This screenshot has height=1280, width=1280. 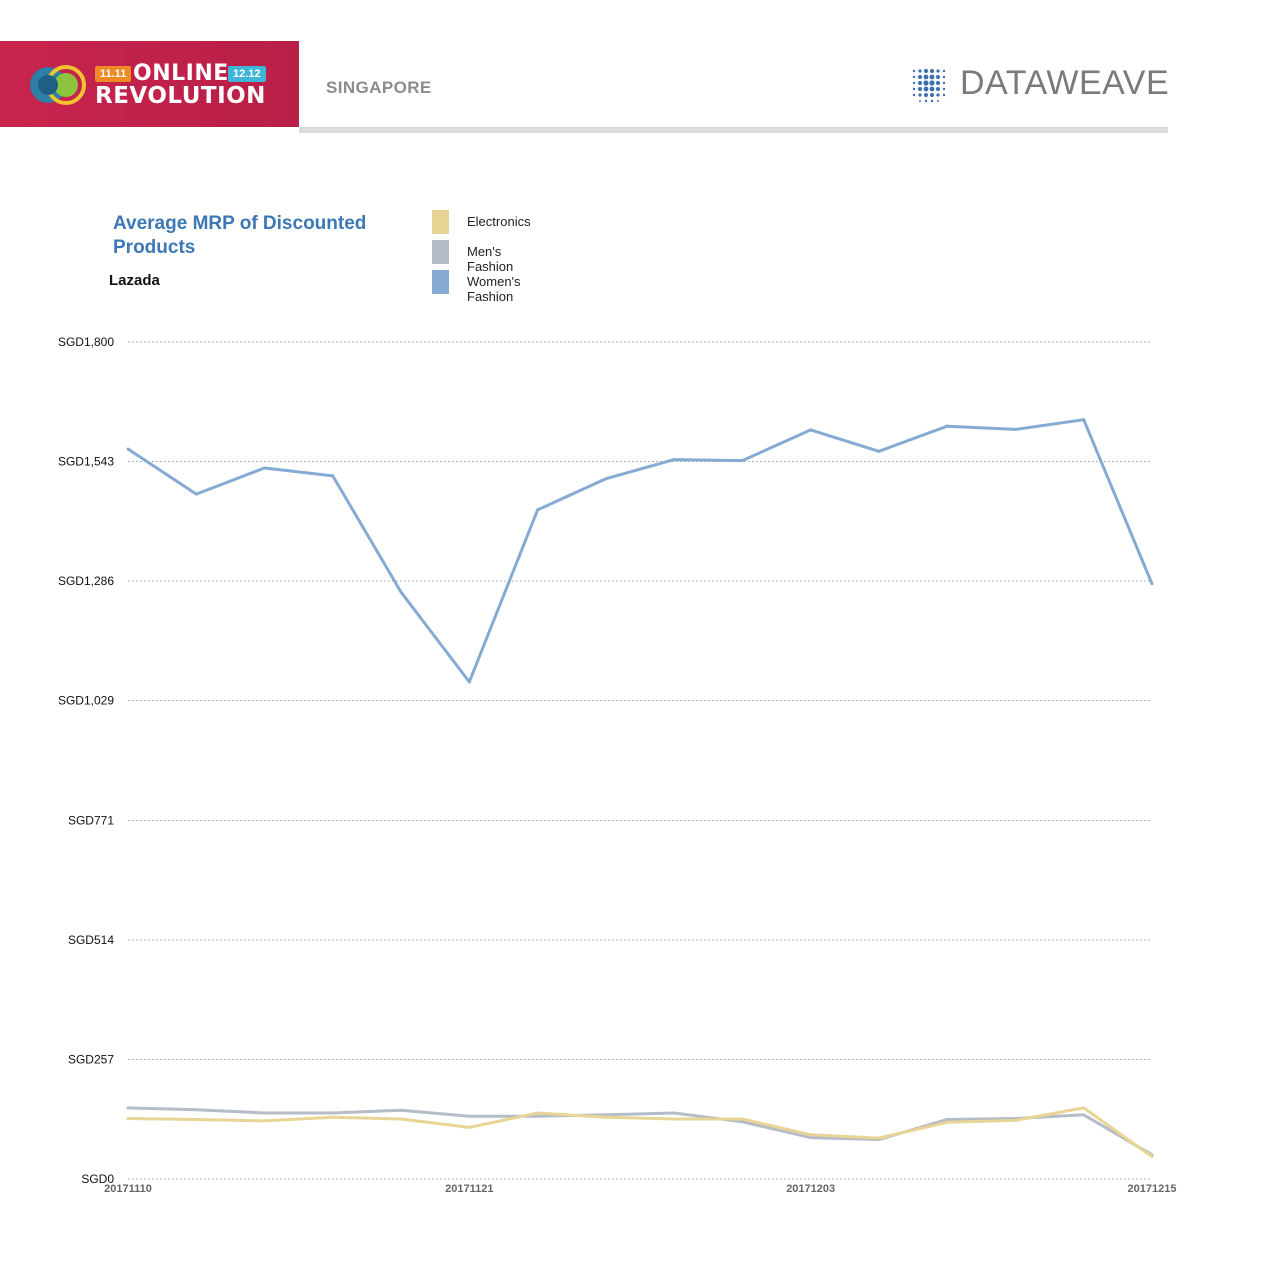 What do you see at coordinates (181, 73) in the screenshot?
I see `banner-word-online: ONLINE` at bounding box center [181, 73].